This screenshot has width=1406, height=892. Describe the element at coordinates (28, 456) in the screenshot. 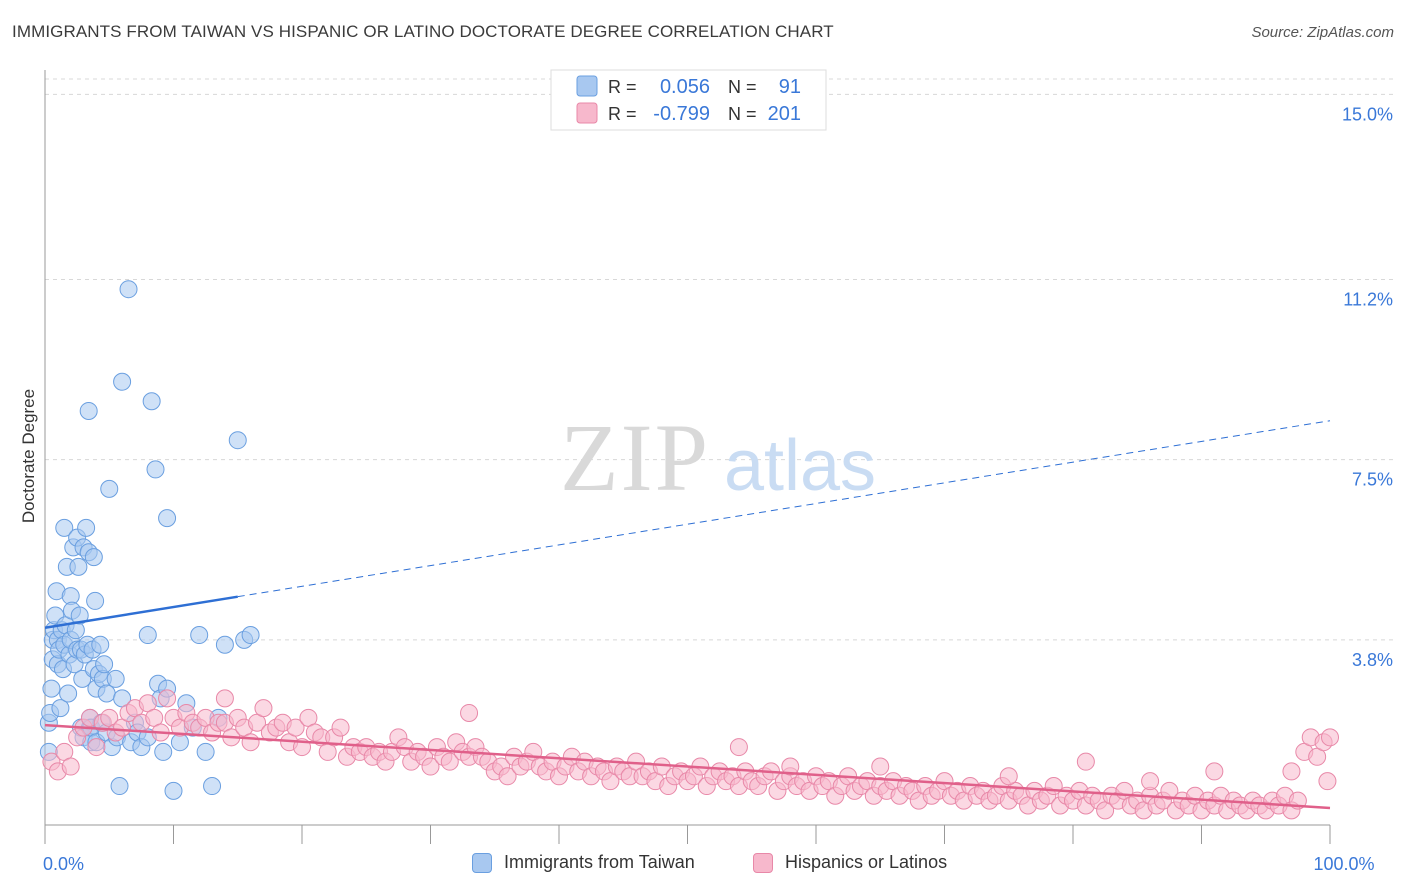

I see `y-axis-label: Doctorate Degree` at that location.